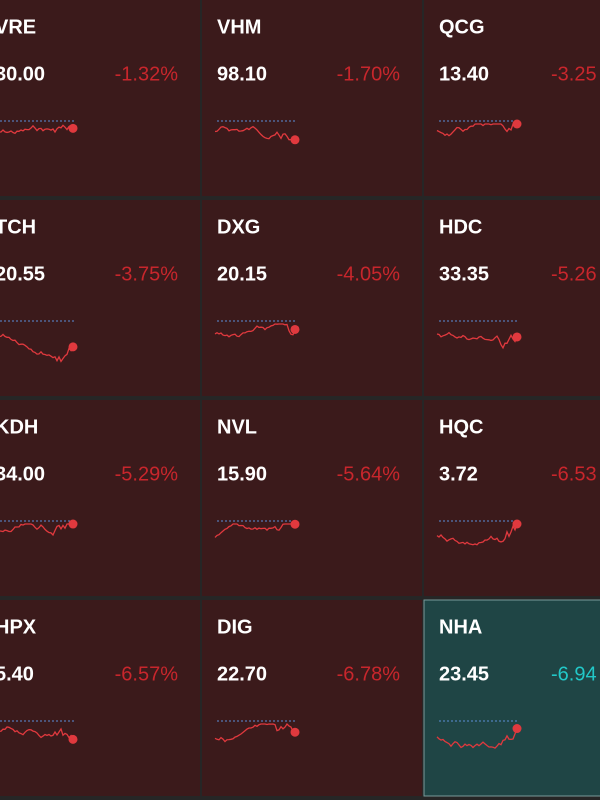 The height and width of the screenshot is (800, 600). Describe the element at coordinates (18, 27) in the screenshot. I see `ticker: VRE` at that location.